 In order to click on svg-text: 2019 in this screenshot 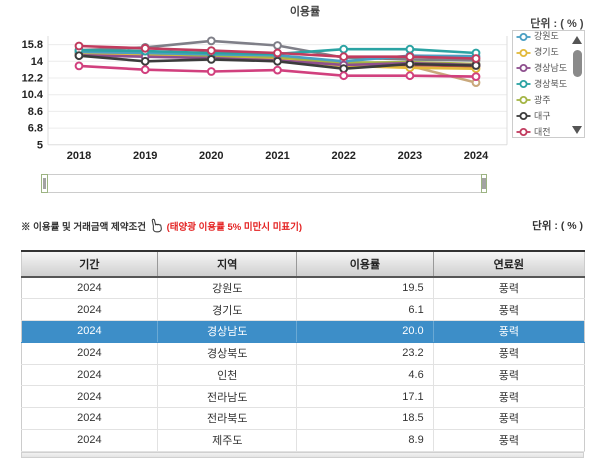, I will do `click(145, 156)`.